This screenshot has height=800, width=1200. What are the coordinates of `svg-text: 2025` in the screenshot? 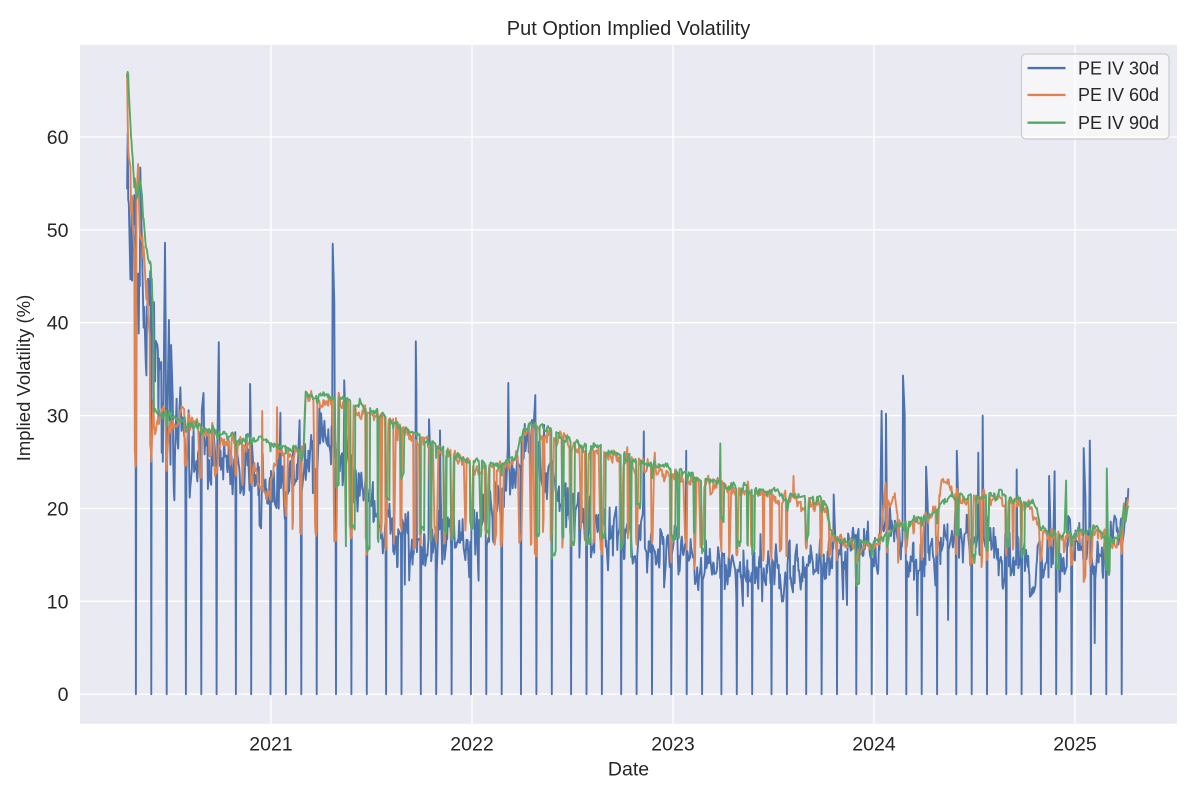 It's located at (1075, 745).